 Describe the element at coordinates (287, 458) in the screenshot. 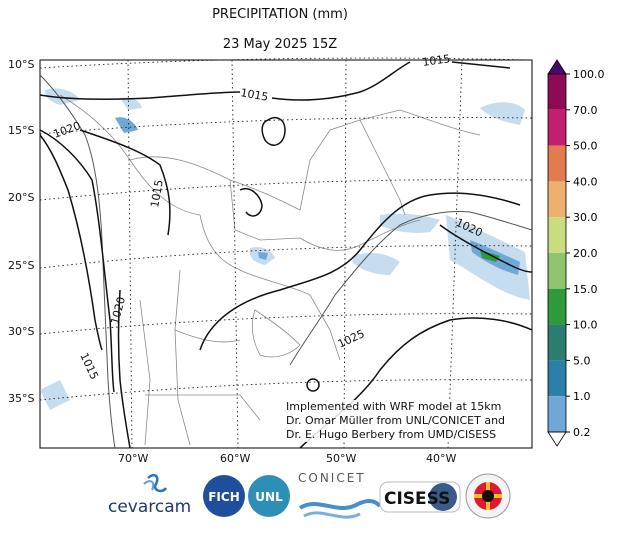

I see `longitude-labels: 70°W 60°W 50°W 40°W` at that location.